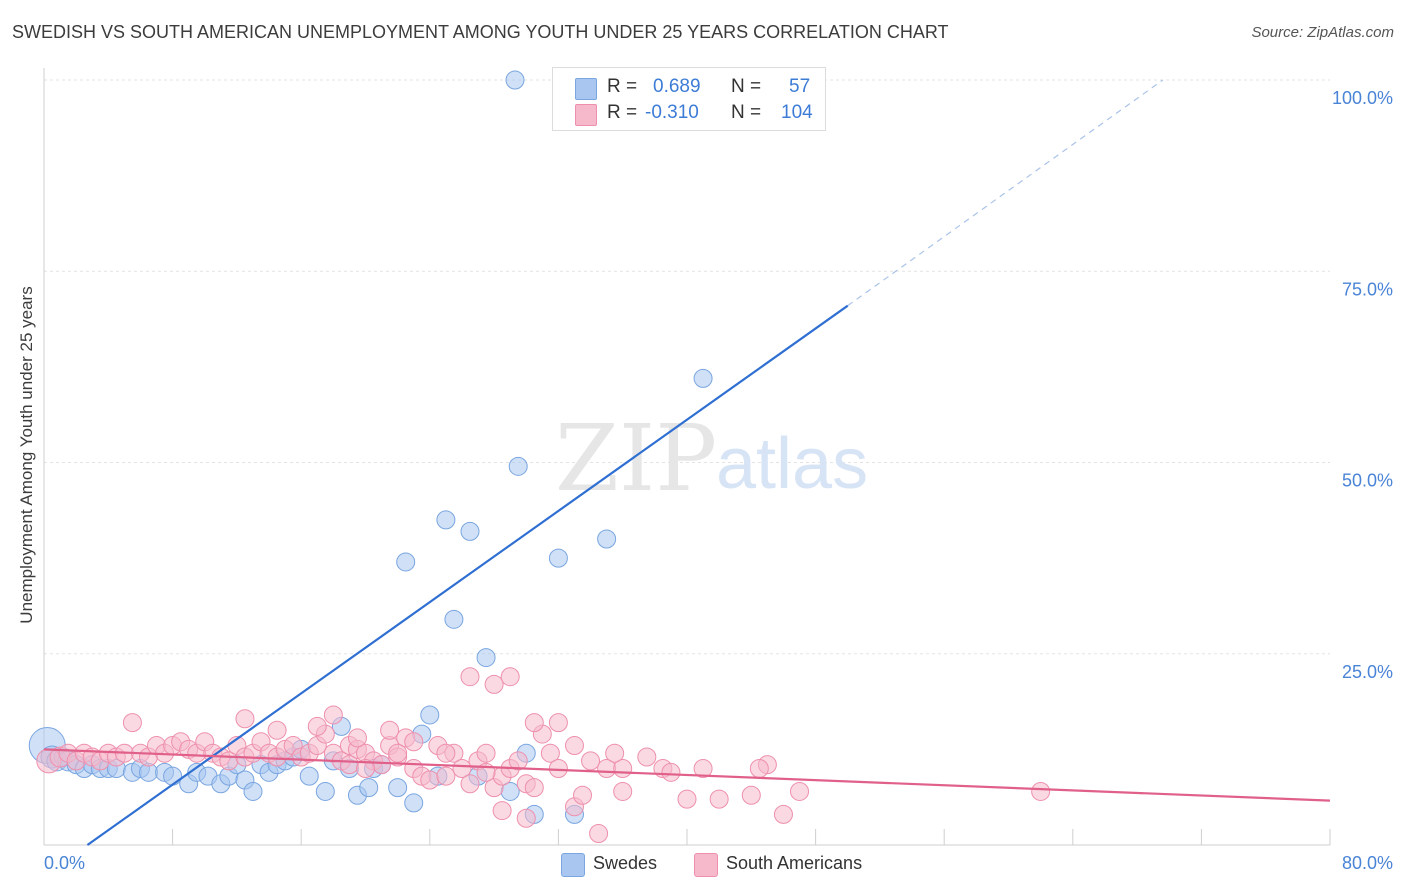  I want to click on x-tick-label-max: 80.0%, so click(1367, 863).